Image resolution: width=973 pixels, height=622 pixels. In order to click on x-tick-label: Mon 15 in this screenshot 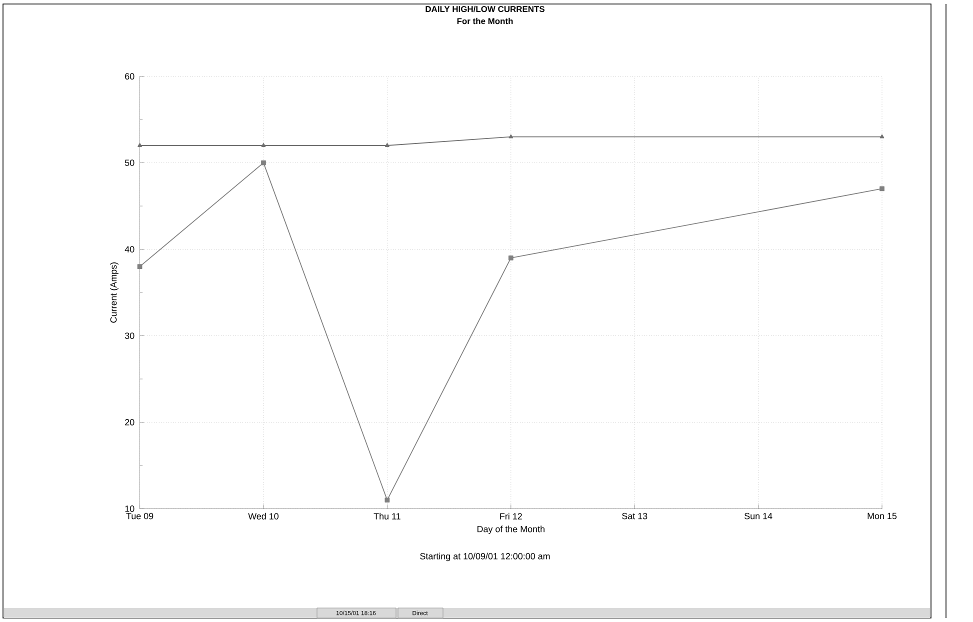, I will do `click(882, 516)`.